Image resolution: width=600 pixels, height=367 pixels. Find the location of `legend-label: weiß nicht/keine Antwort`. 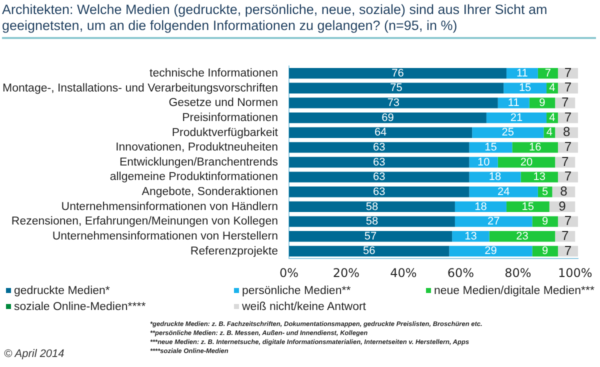

legend-label: weiß nicht/keine Antwort is located at coordinates (303, 307).